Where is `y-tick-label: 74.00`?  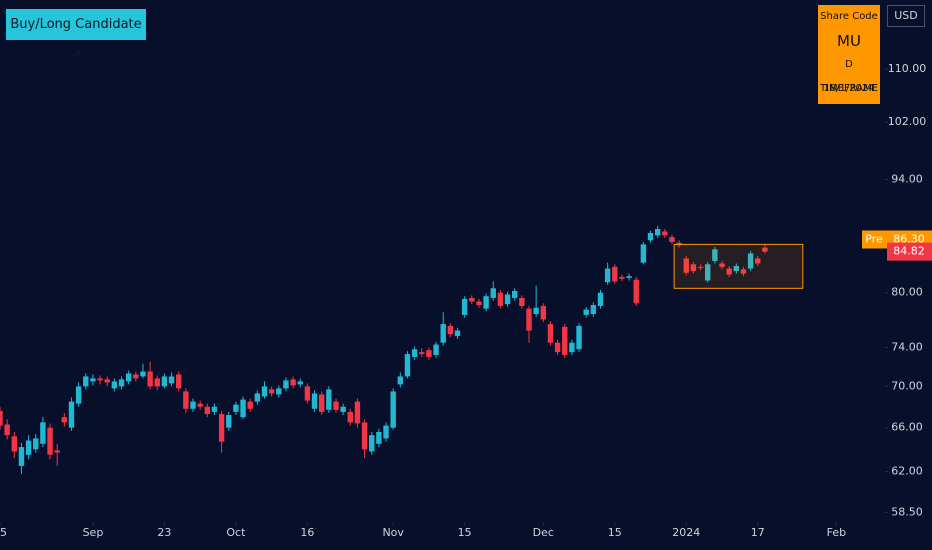 y-tick-label: 74.00 is located at coordinates (907, 346).